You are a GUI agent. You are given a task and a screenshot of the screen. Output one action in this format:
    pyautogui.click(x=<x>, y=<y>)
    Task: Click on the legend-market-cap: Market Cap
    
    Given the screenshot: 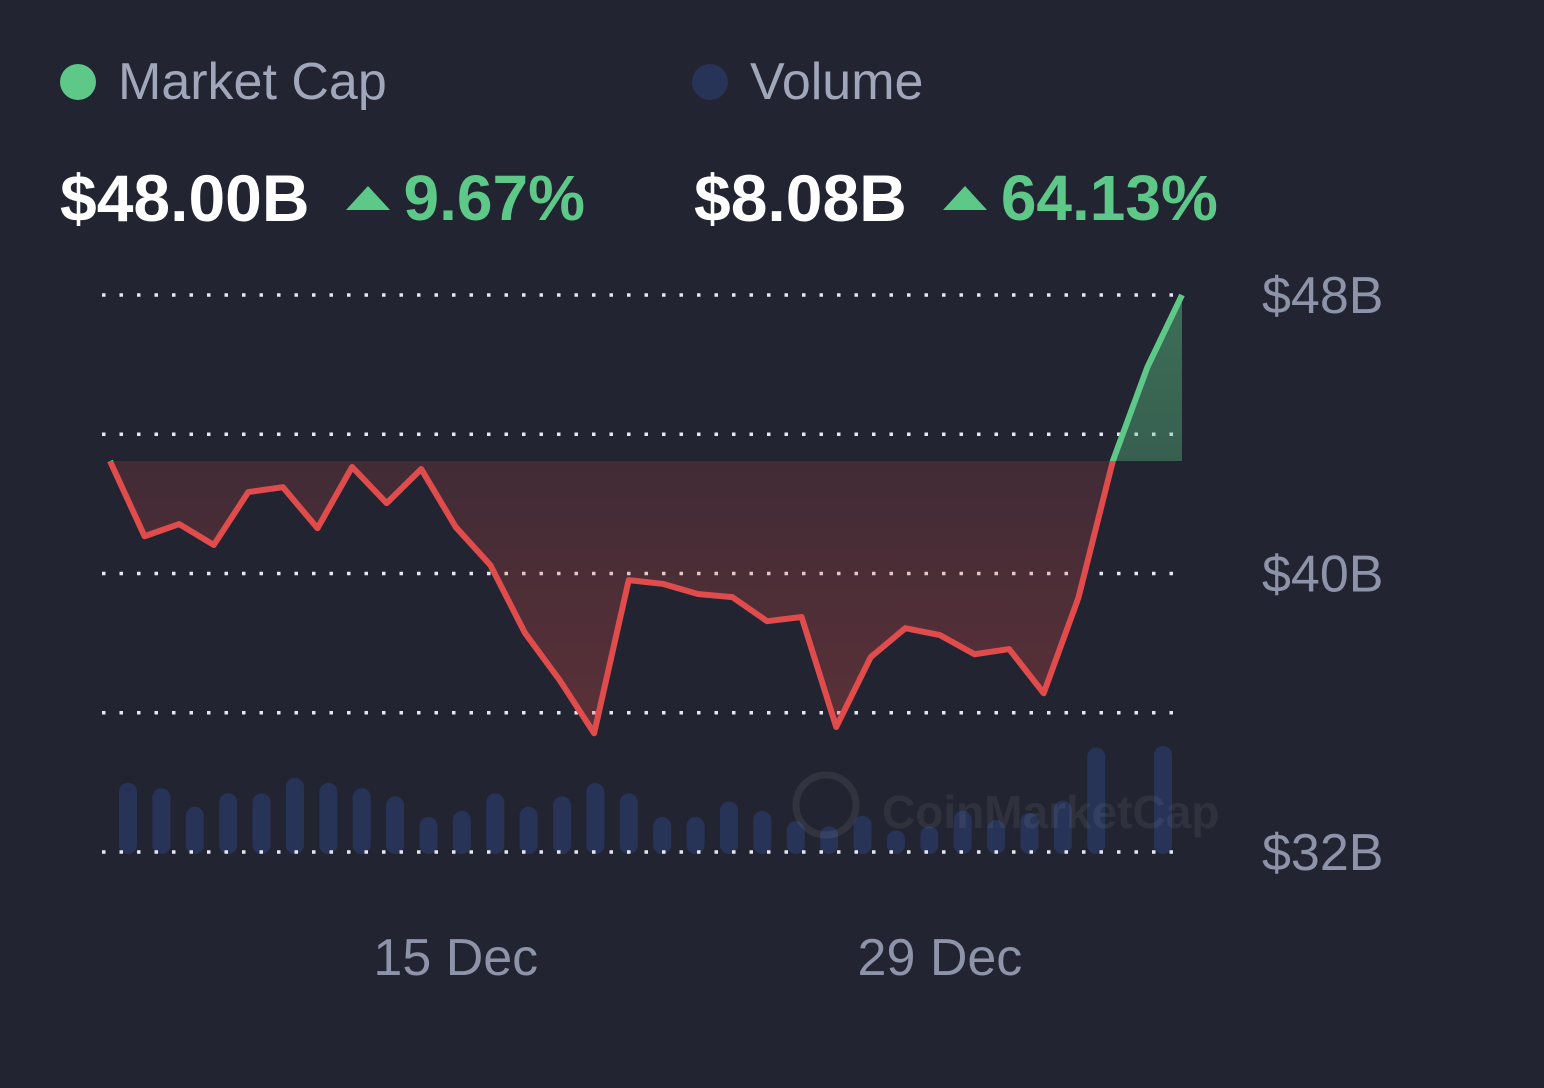 What is the action you would take?
    pyautogui.click(x=223, y=82)
    